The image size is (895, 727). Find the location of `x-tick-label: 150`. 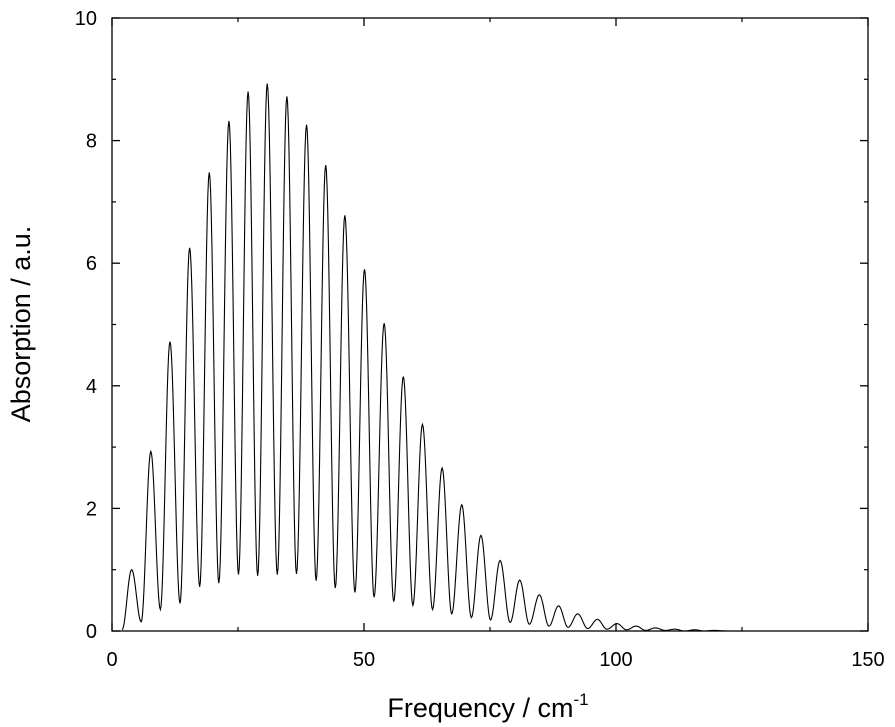

x-tick-label: 150 is located at coordinates (867, 660).